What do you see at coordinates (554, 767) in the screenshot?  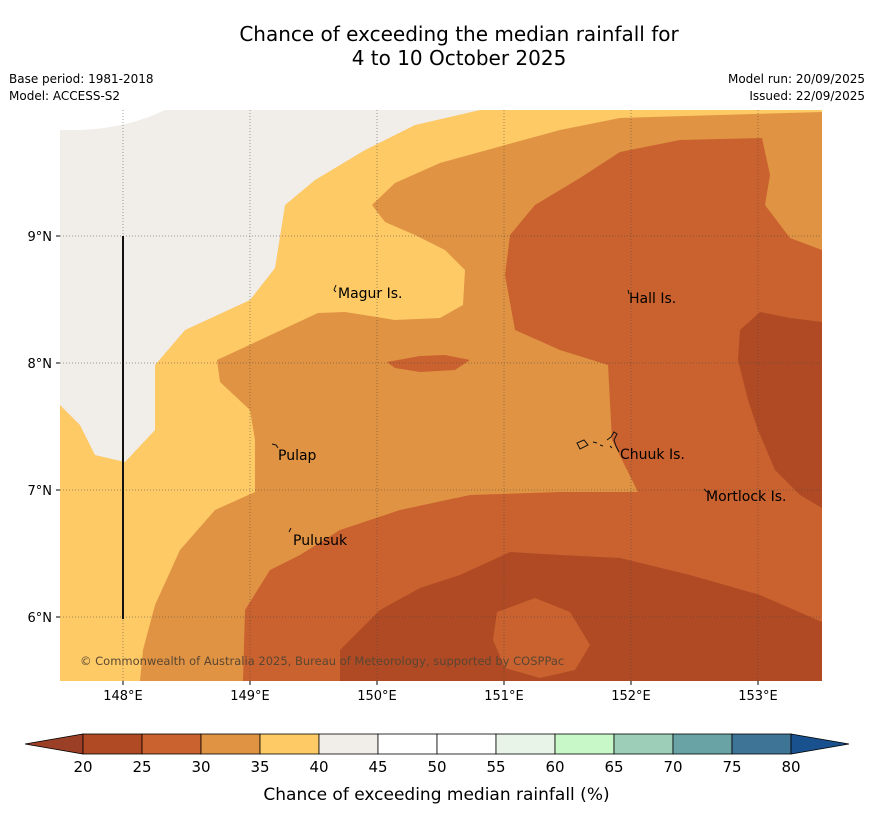 I see `colorbar-tick-label: 60` at bounding box center [554, 767].